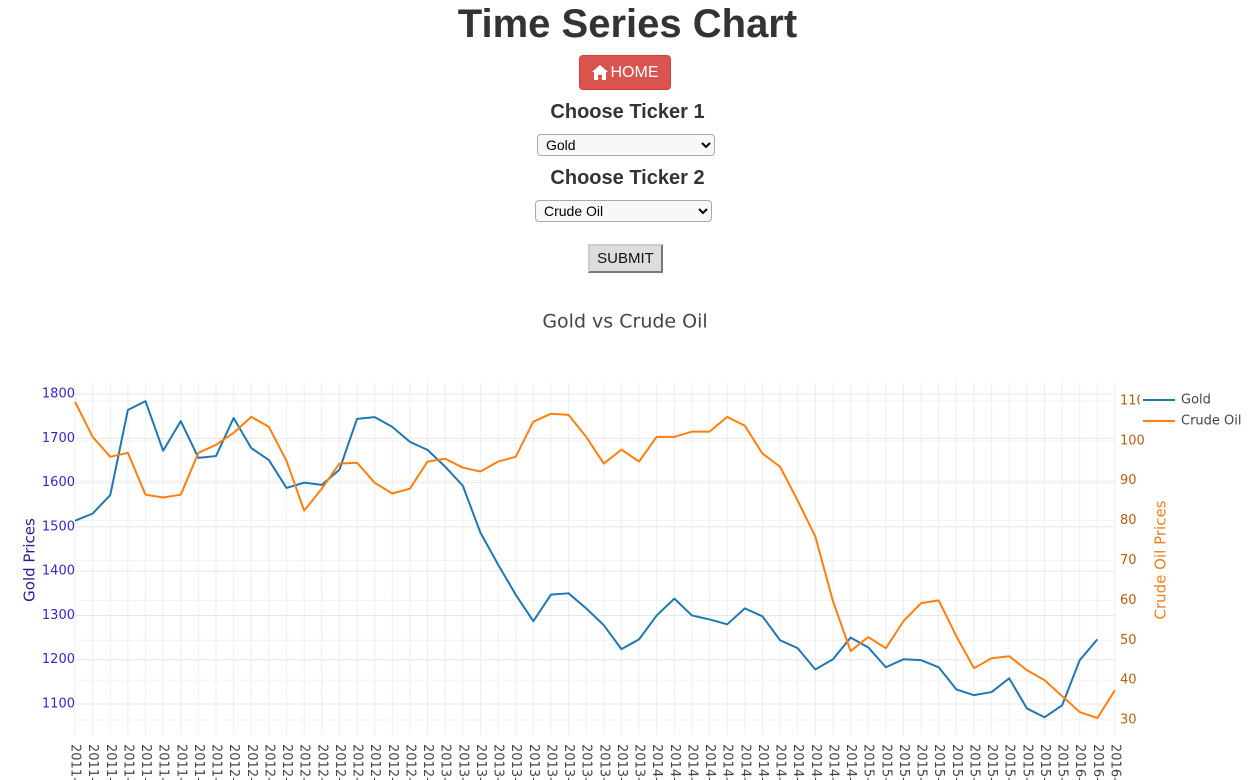 The width and height of the screenshot is (1255, 780). What do you see at coordinates (1097, 762) in the screenshot?
I see `x-tick-label: 2016-02` at bounding box center [1097, 762].